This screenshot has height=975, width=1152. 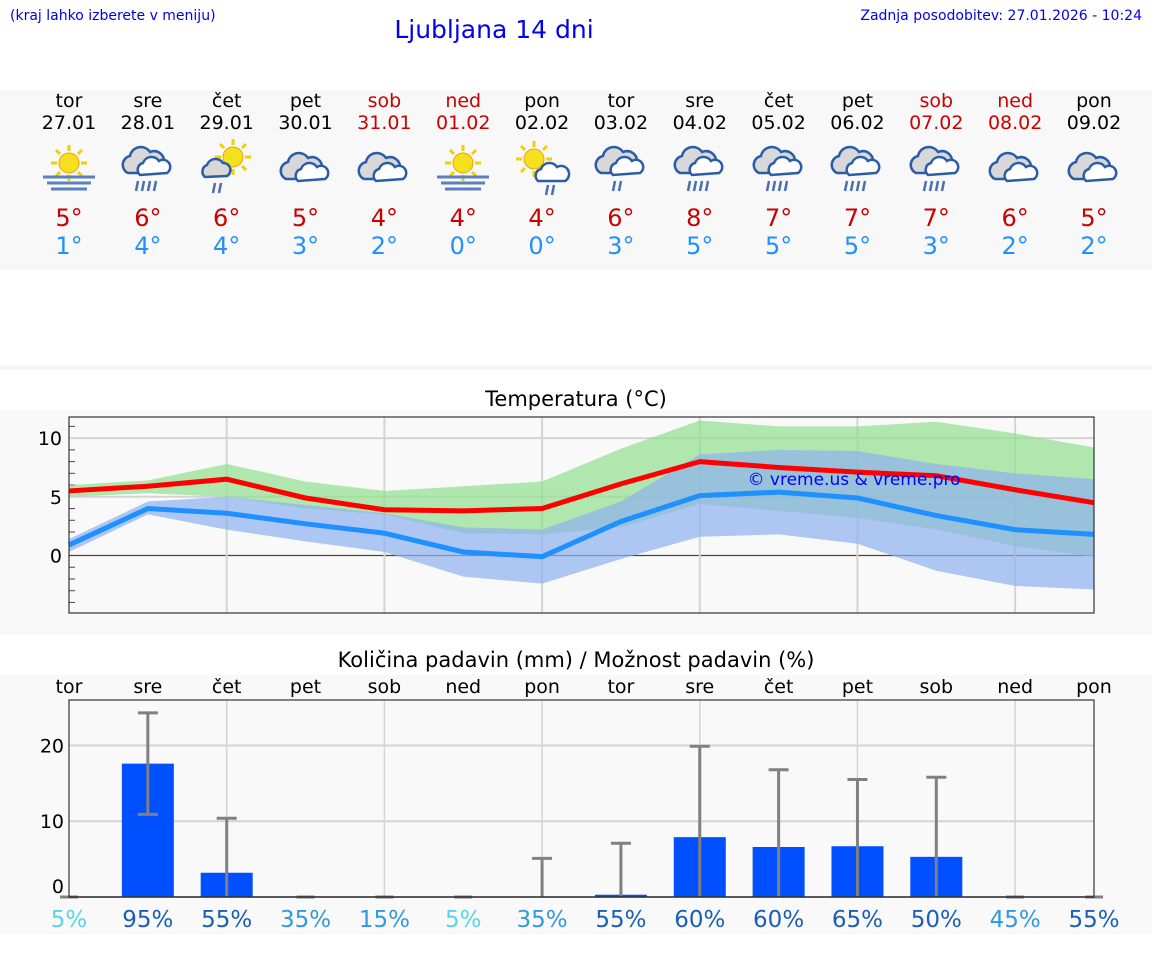 I want to click on day-column: pon 02.02 4° 0°, so click(x=542, y=175).